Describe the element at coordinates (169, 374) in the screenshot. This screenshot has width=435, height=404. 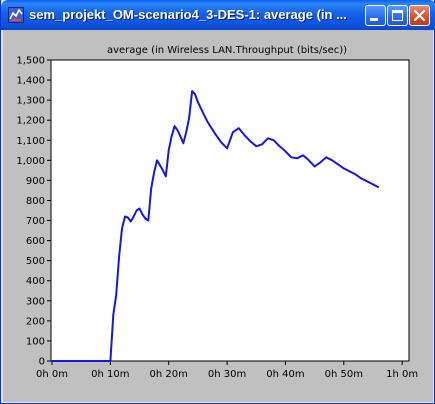
I see `x-tick-label: 0h 20m` at that location.